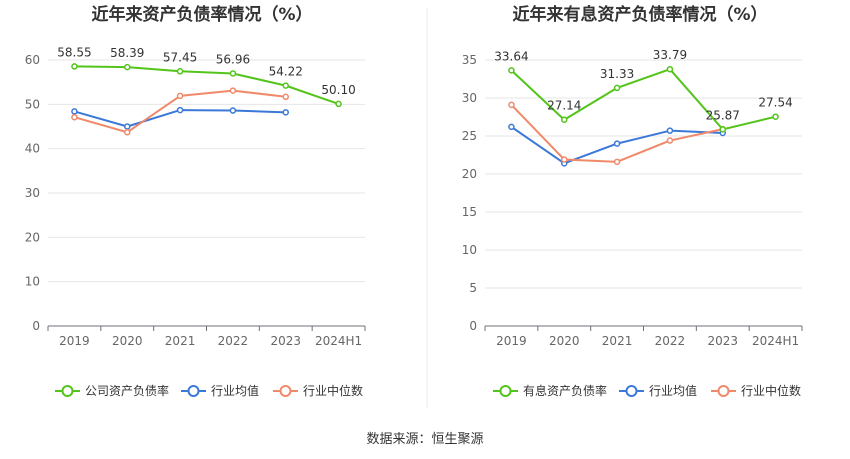 This screenshot has height=459, width=850. What do you see at coordinates (424, 439) in the screenshot?
I see `source-text: 数据来源：恒生聚源` at bounding box center [424, 439].